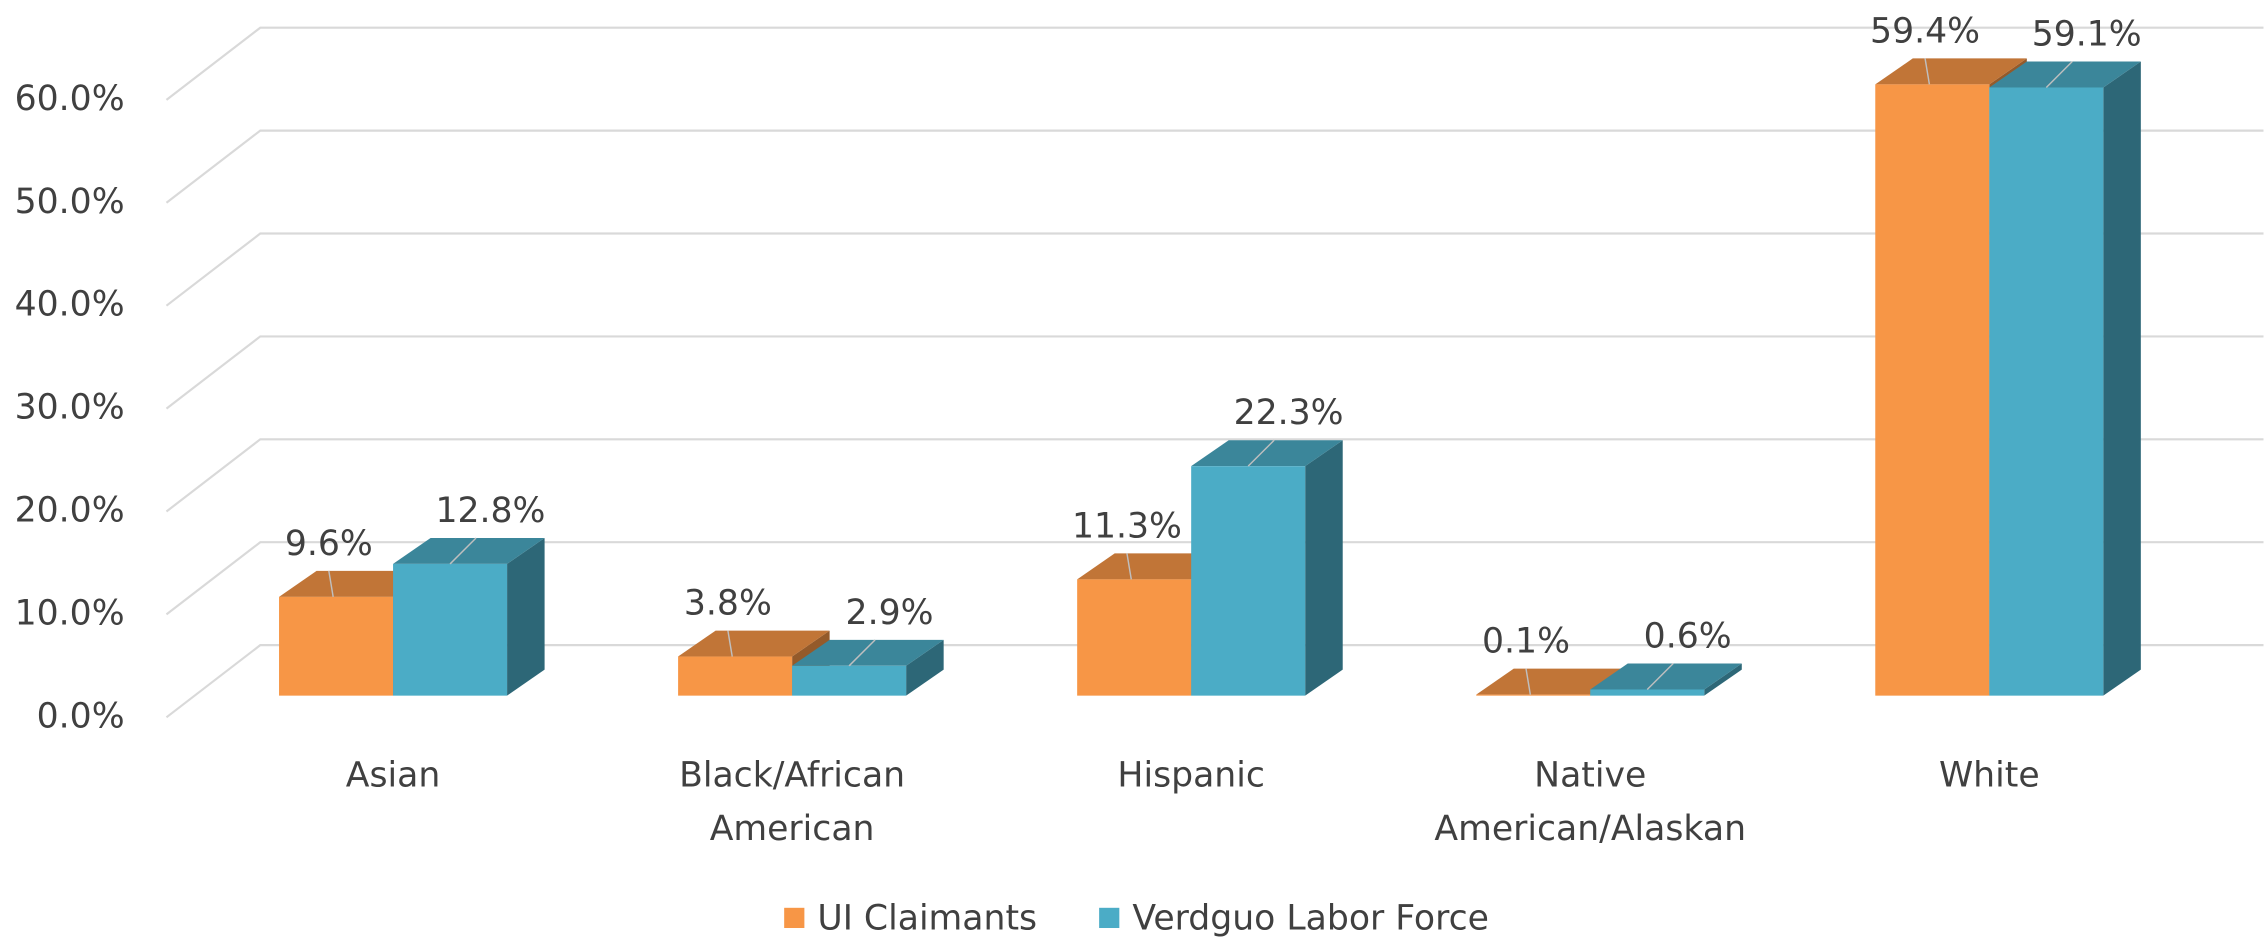  I want to click on x-tick-label-line: Black/African, so click(792, 775).